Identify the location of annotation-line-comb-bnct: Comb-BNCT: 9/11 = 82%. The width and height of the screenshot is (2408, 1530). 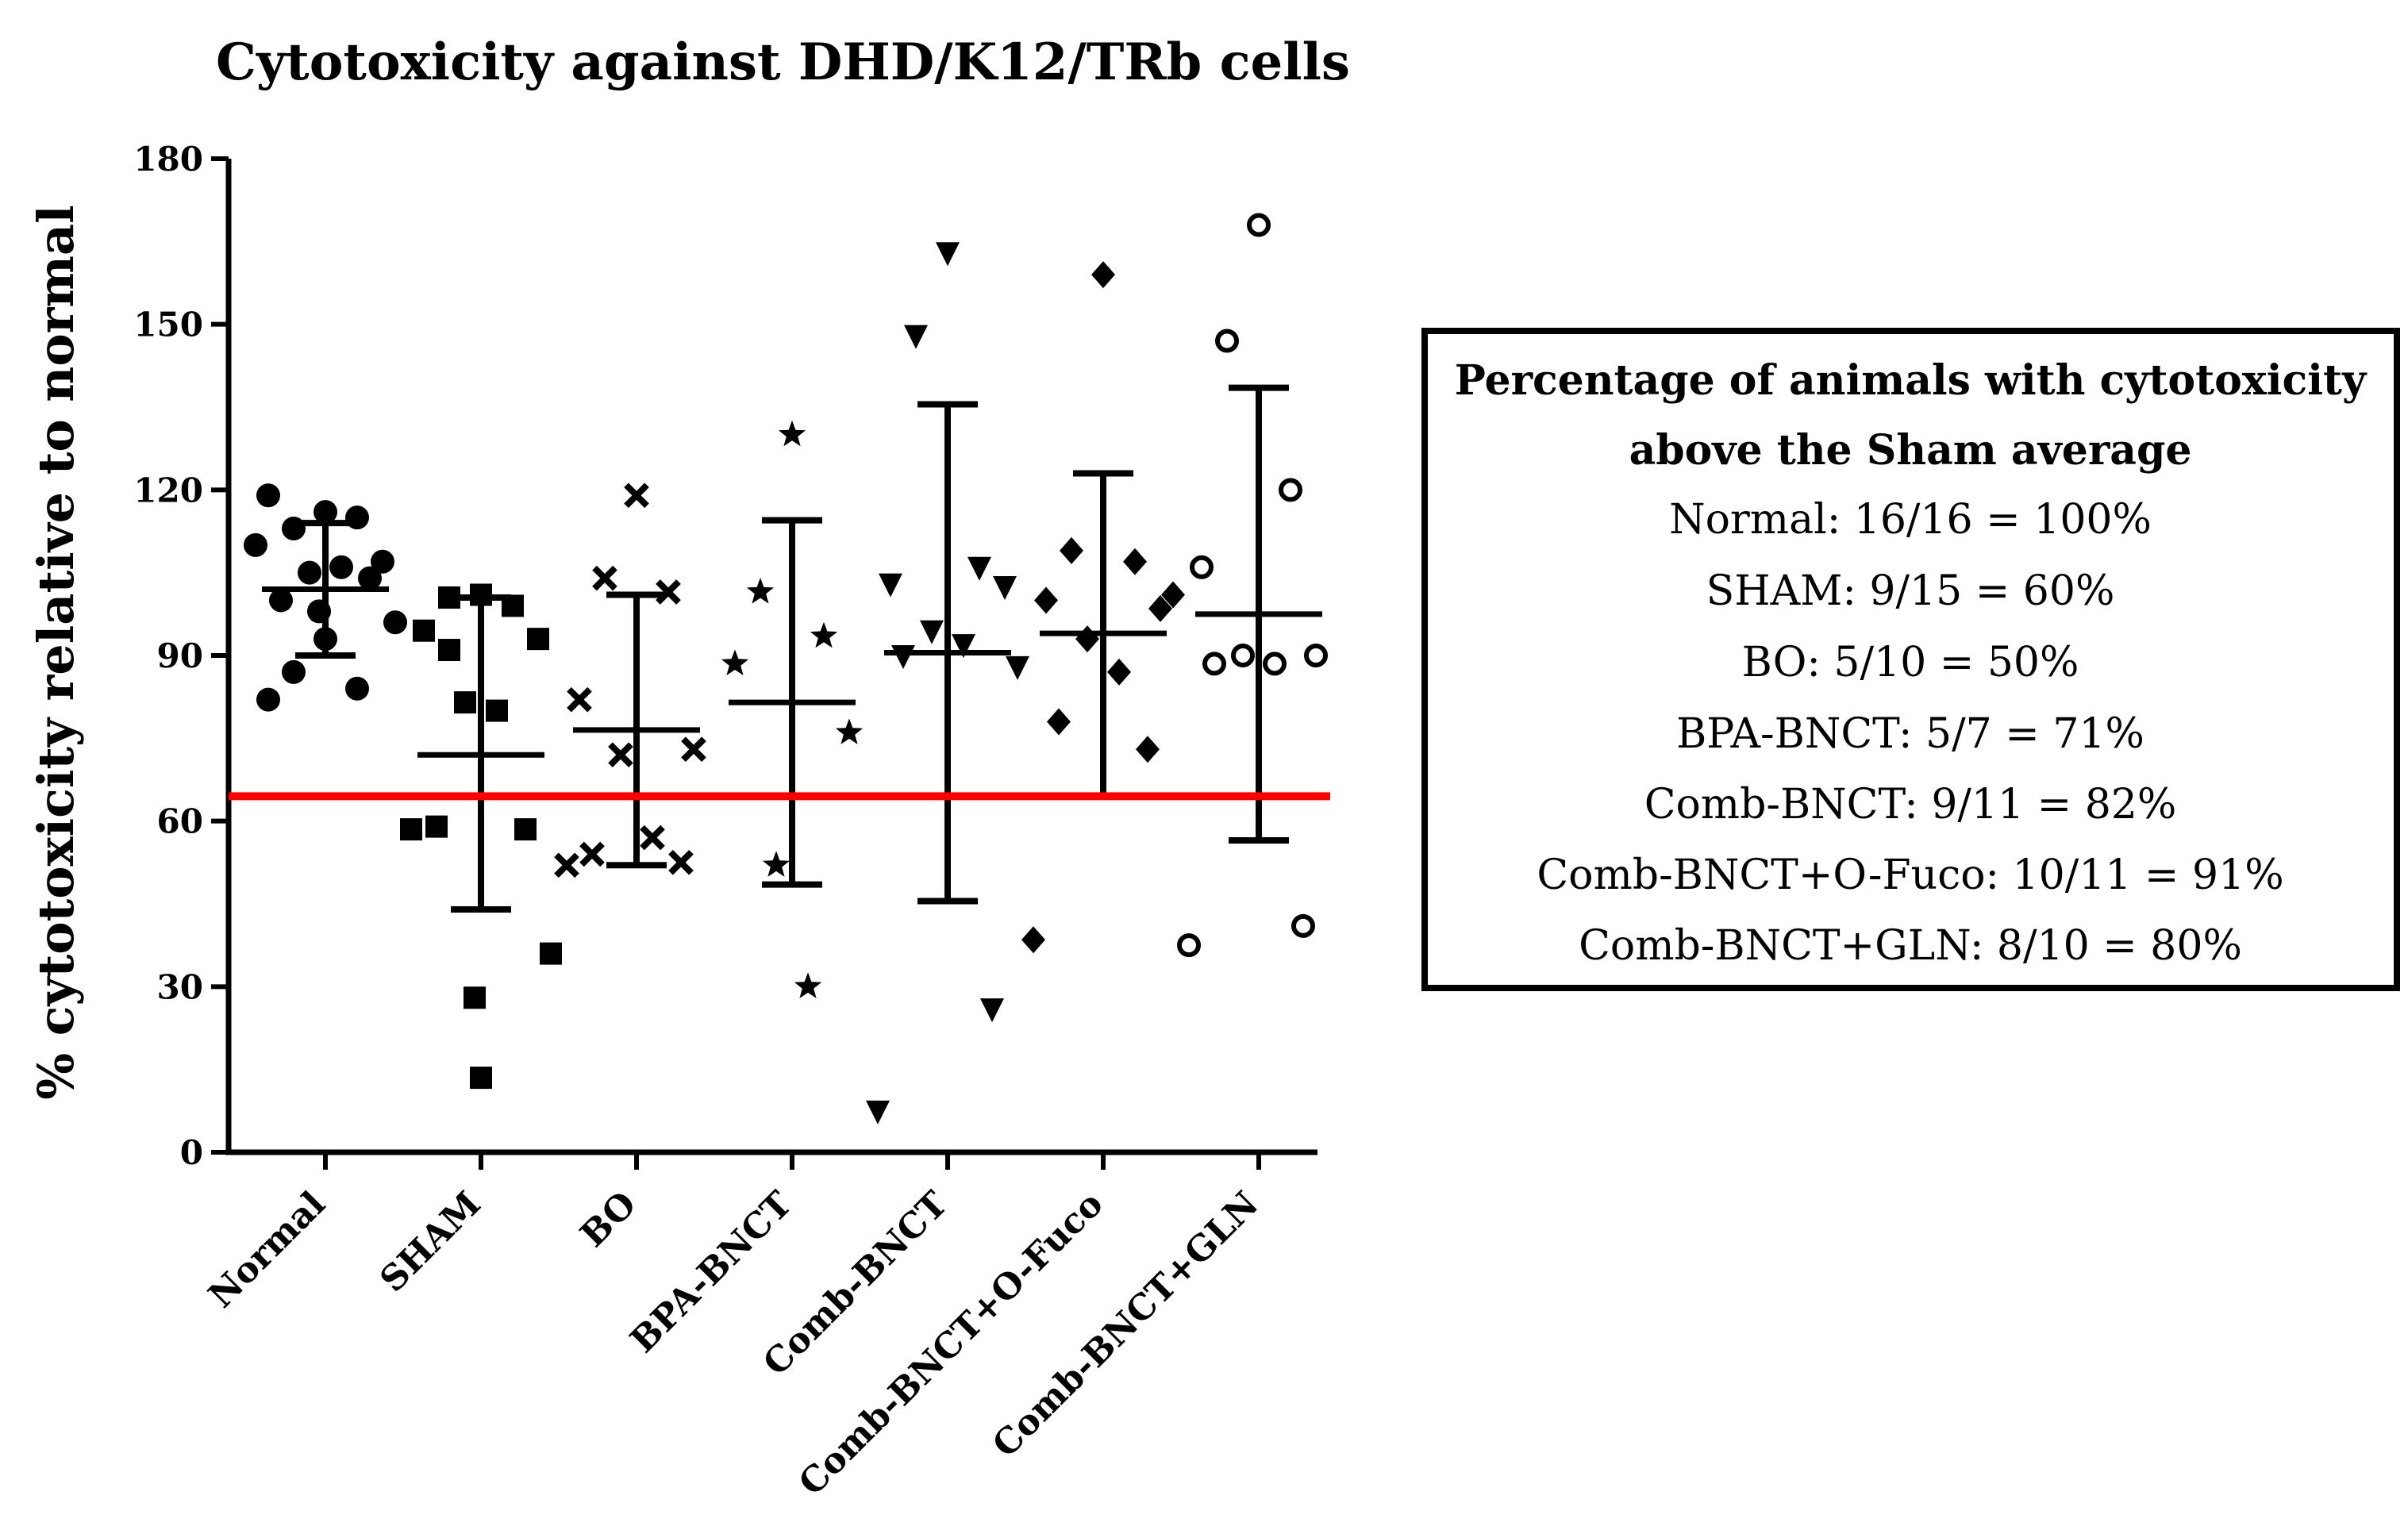
(1910, 804).